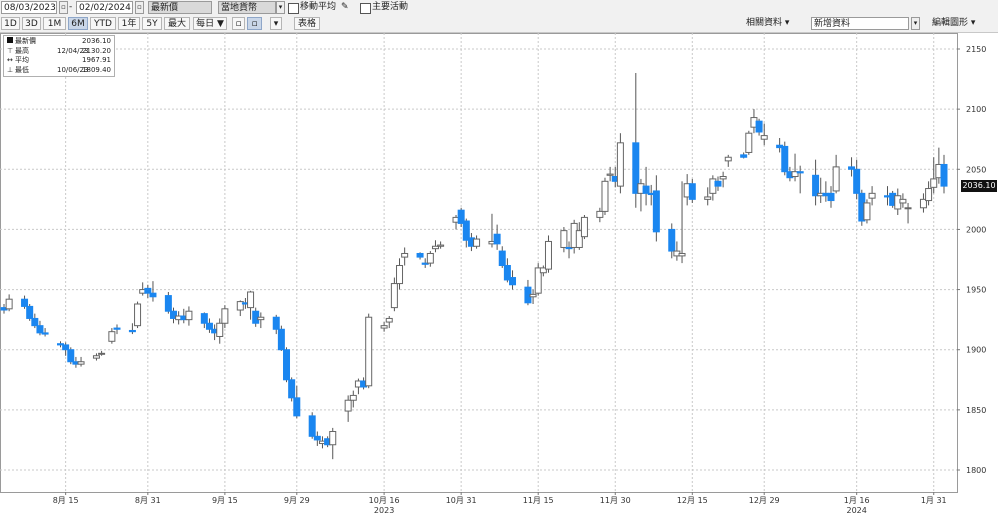  What do you see at coordinates (934, 500) in the screenshot?
I see `x-tick-label: 1月 31` at bounding box center [934, 500].